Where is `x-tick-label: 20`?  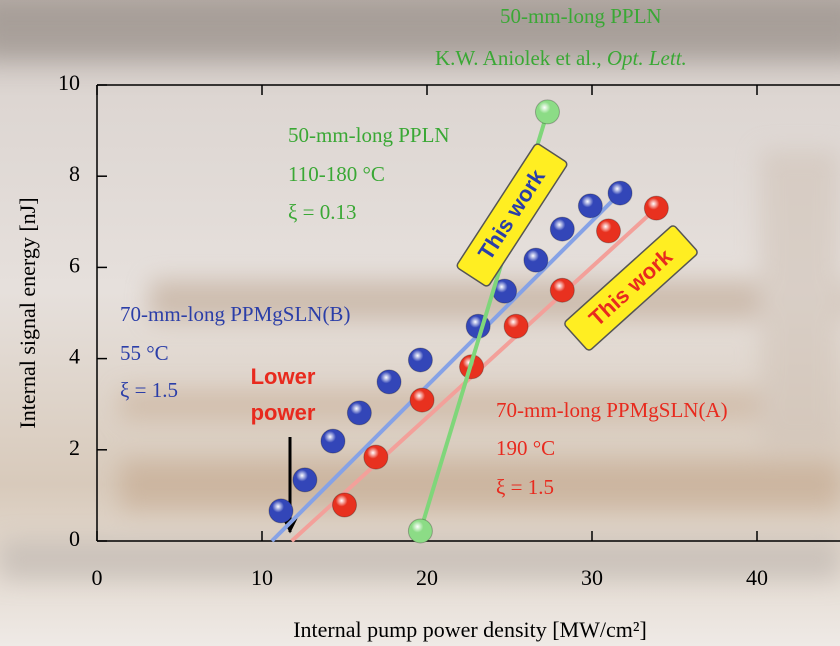
x-tick-label: 20 is located at coordinates (427, 577).